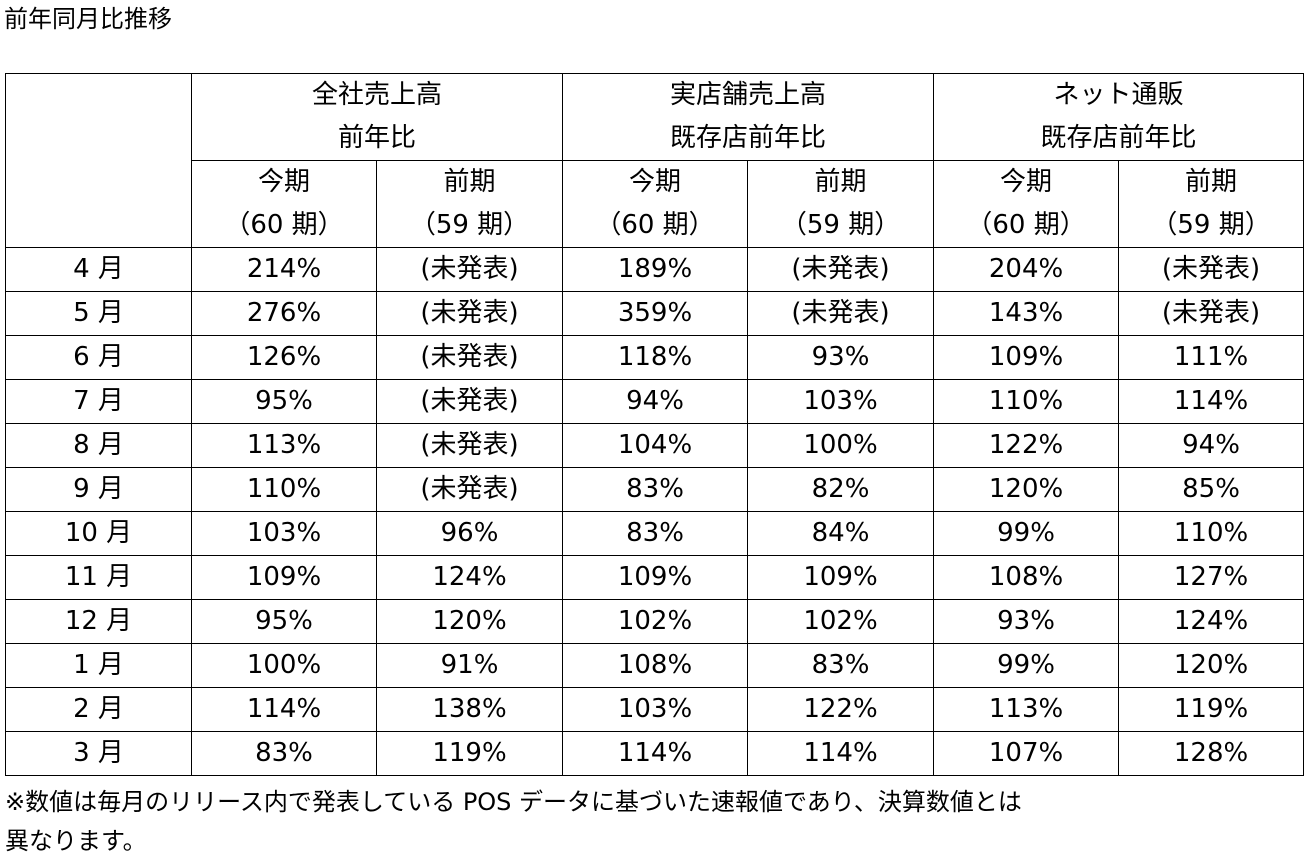 This screenshot has height=865, width=1308. Describe the element at coordinates (1211, 357) in the screenshot. I see `value-cell: 111%` at that location.